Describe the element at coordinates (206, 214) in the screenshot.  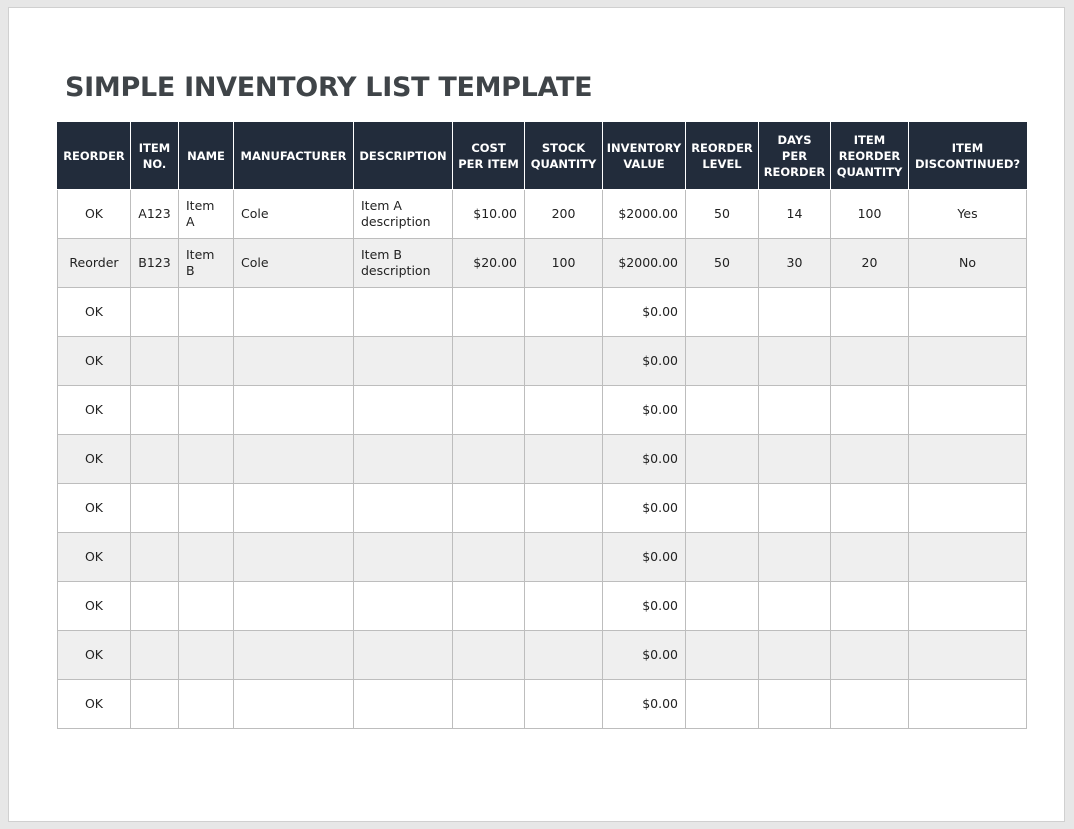
I see `table-cell: Item A` at that location.